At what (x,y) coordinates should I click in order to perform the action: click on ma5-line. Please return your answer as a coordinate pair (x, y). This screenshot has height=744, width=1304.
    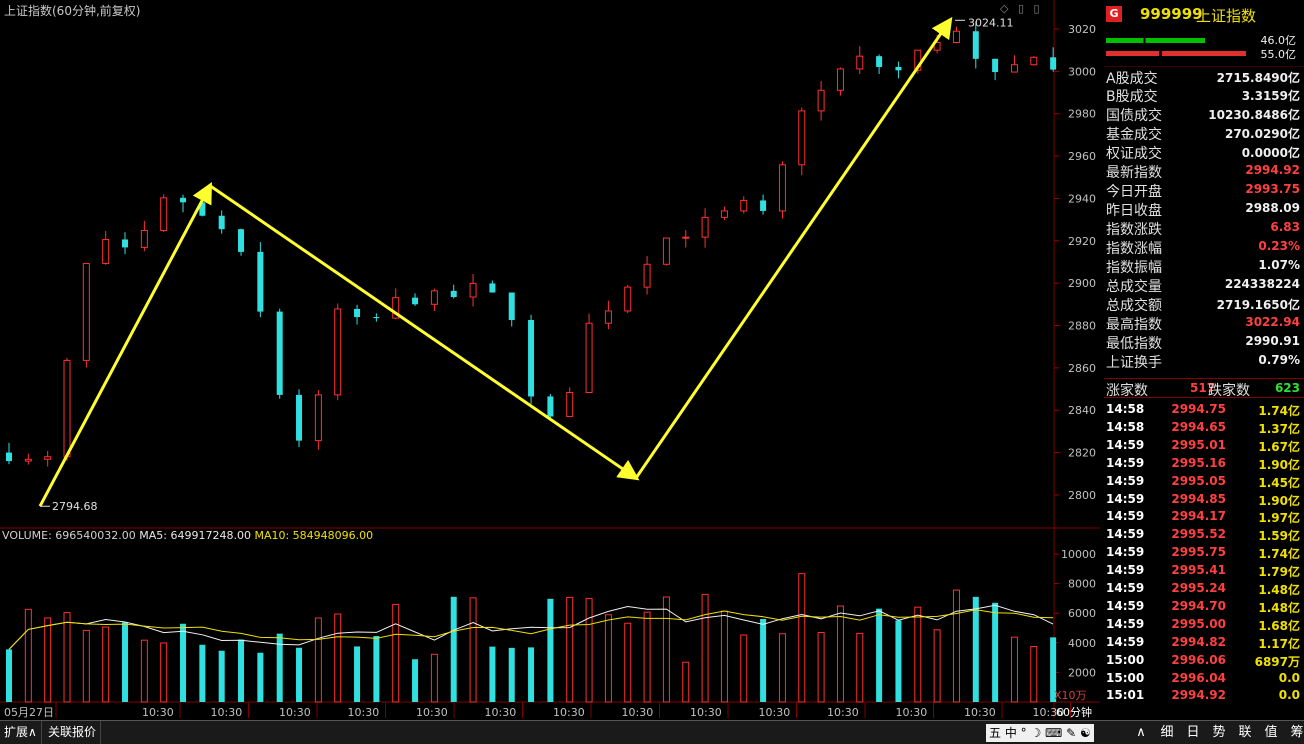
    Looking at the image, I should click on (531, 627).